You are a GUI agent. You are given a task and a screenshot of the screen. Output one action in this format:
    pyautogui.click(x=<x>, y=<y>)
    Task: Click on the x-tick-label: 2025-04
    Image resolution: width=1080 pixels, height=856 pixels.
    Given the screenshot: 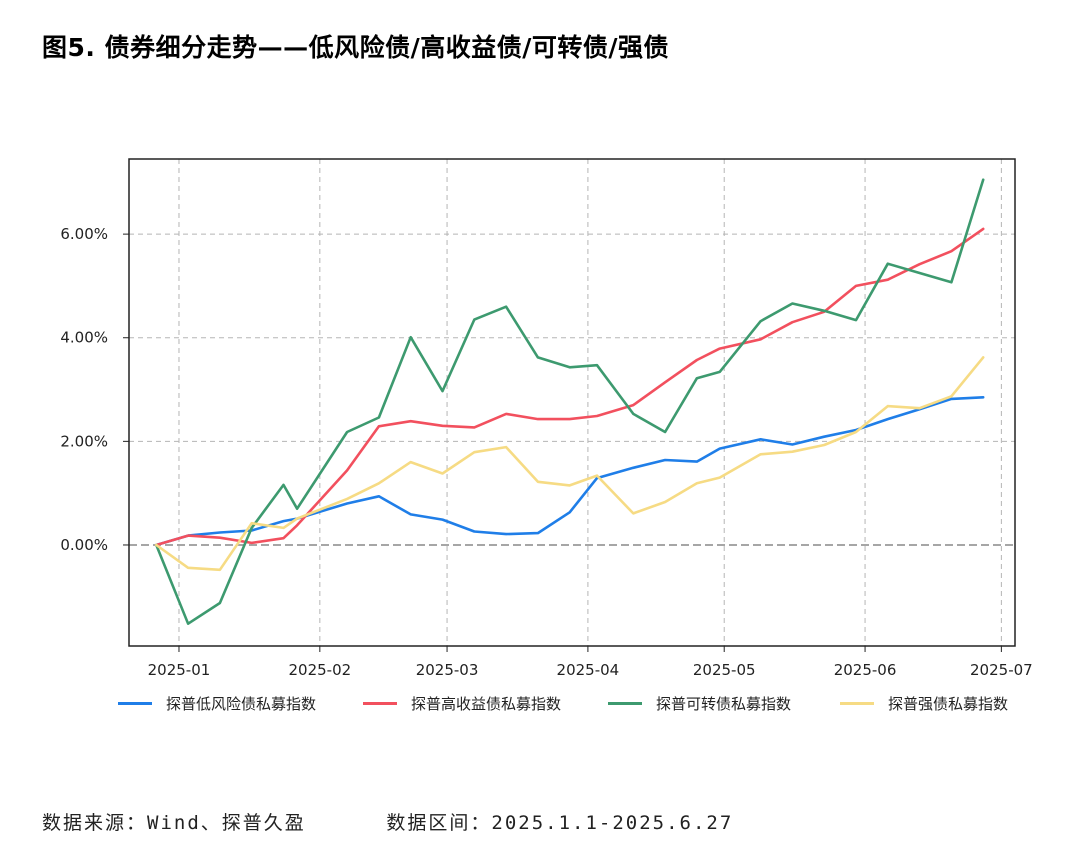 What is the action you would take?
    pyautogui.click(x=588, y=670)
    